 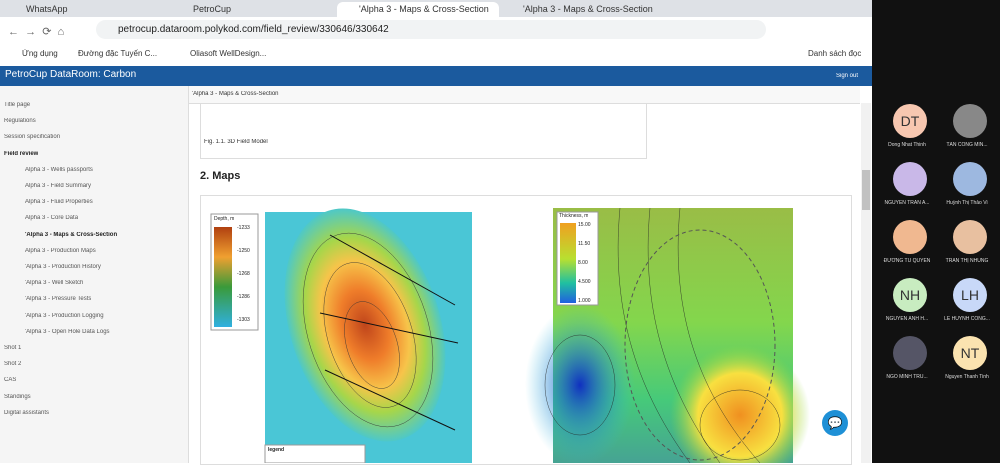 I want to click on tab: WhatsApp, so click(x=47, y=9).